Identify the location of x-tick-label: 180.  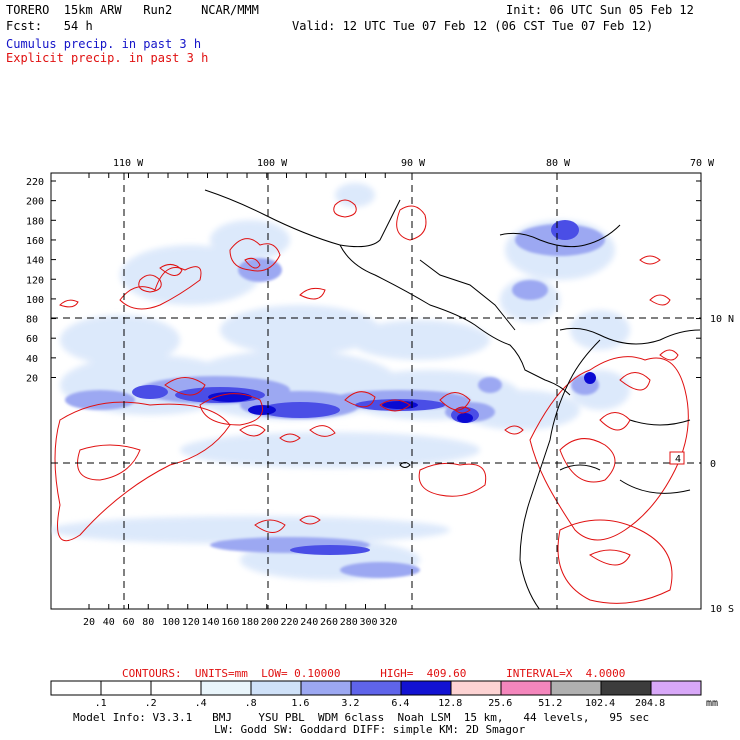
(250, 622).